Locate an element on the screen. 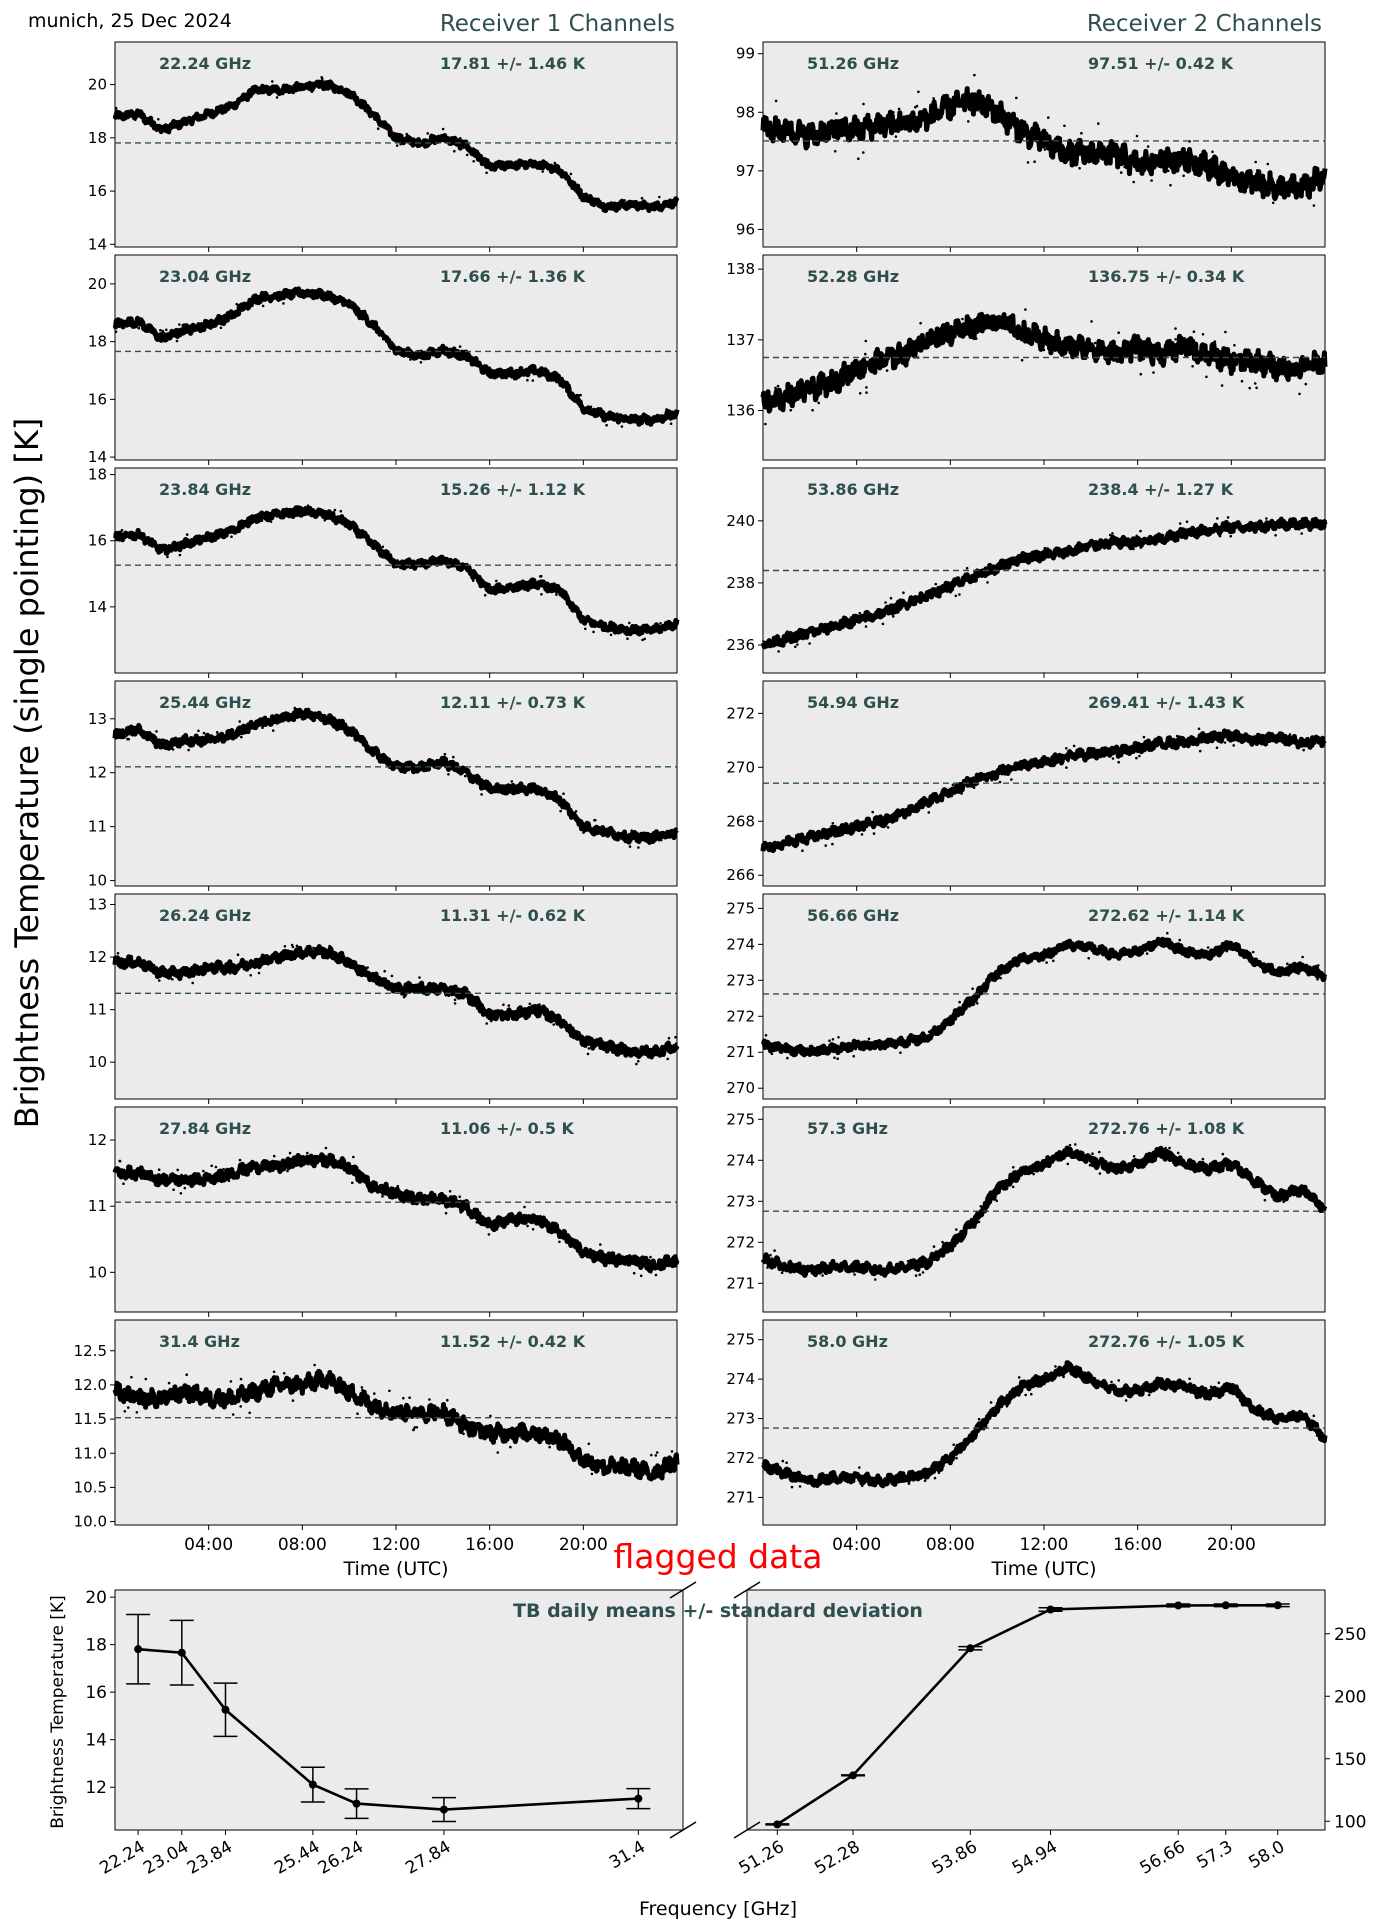 The image size is (1384, 1927). x-tick-label: 51.26 is located at coordinates (762, 1858).